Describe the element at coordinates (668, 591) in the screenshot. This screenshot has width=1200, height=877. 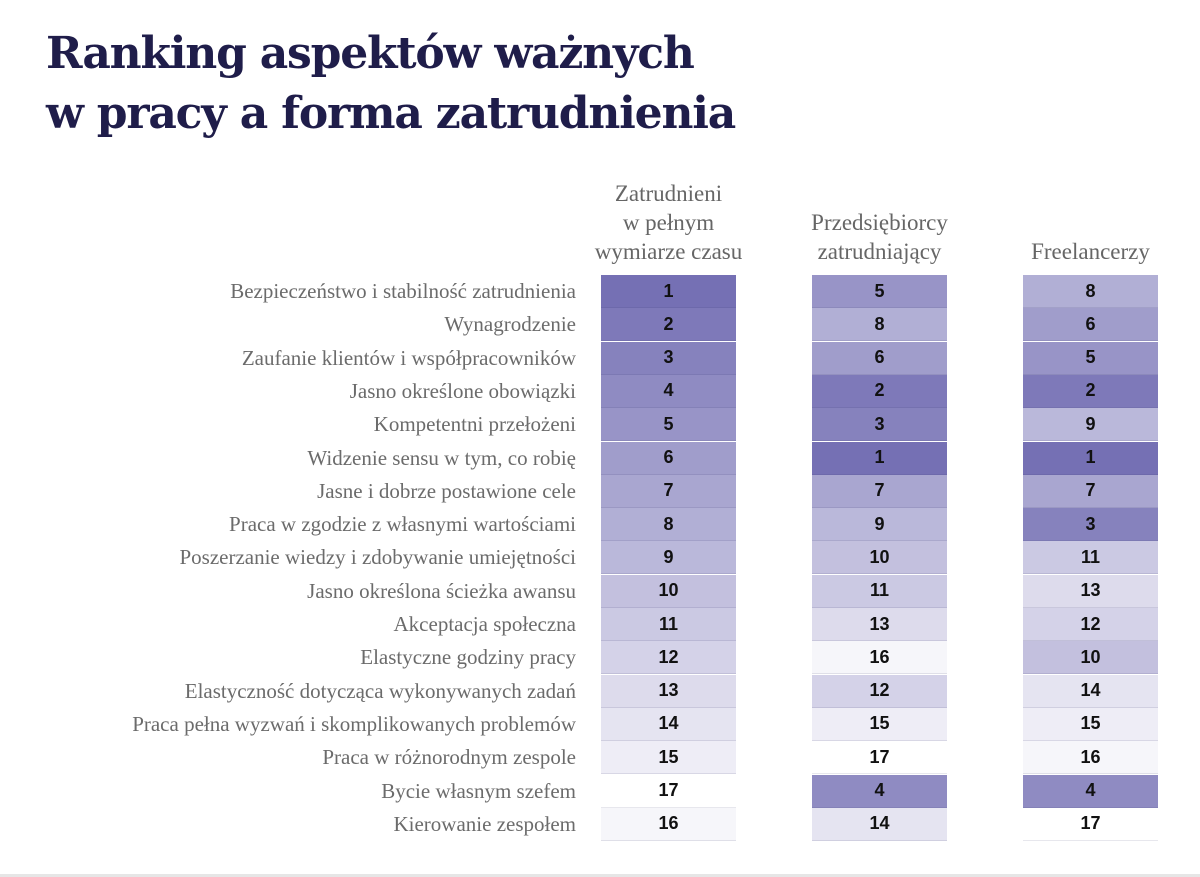
I see `rank-cell-fulltime: 10` at that location.